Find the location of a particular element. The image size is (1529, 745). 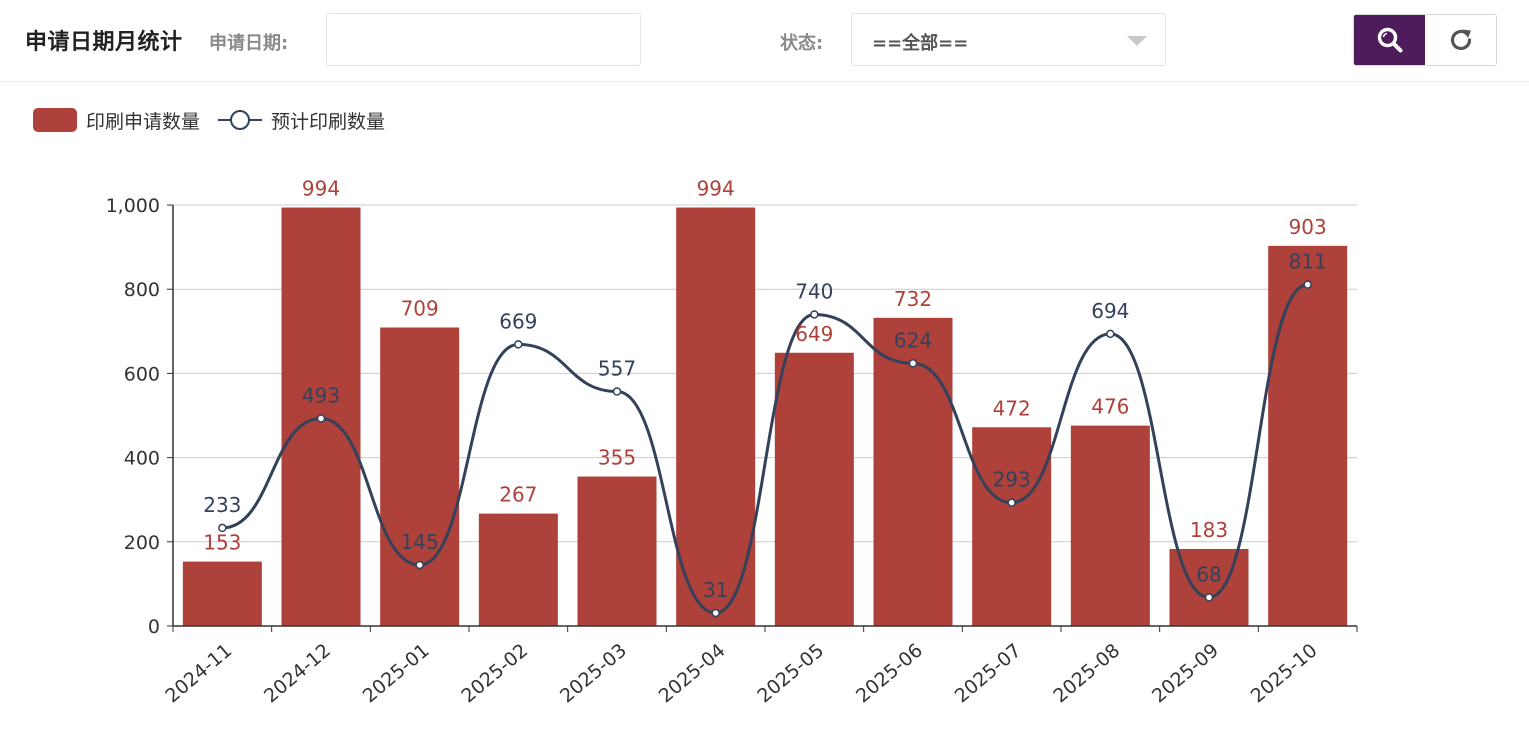

line-data-label: 669 is located at coordinates (518, 321).